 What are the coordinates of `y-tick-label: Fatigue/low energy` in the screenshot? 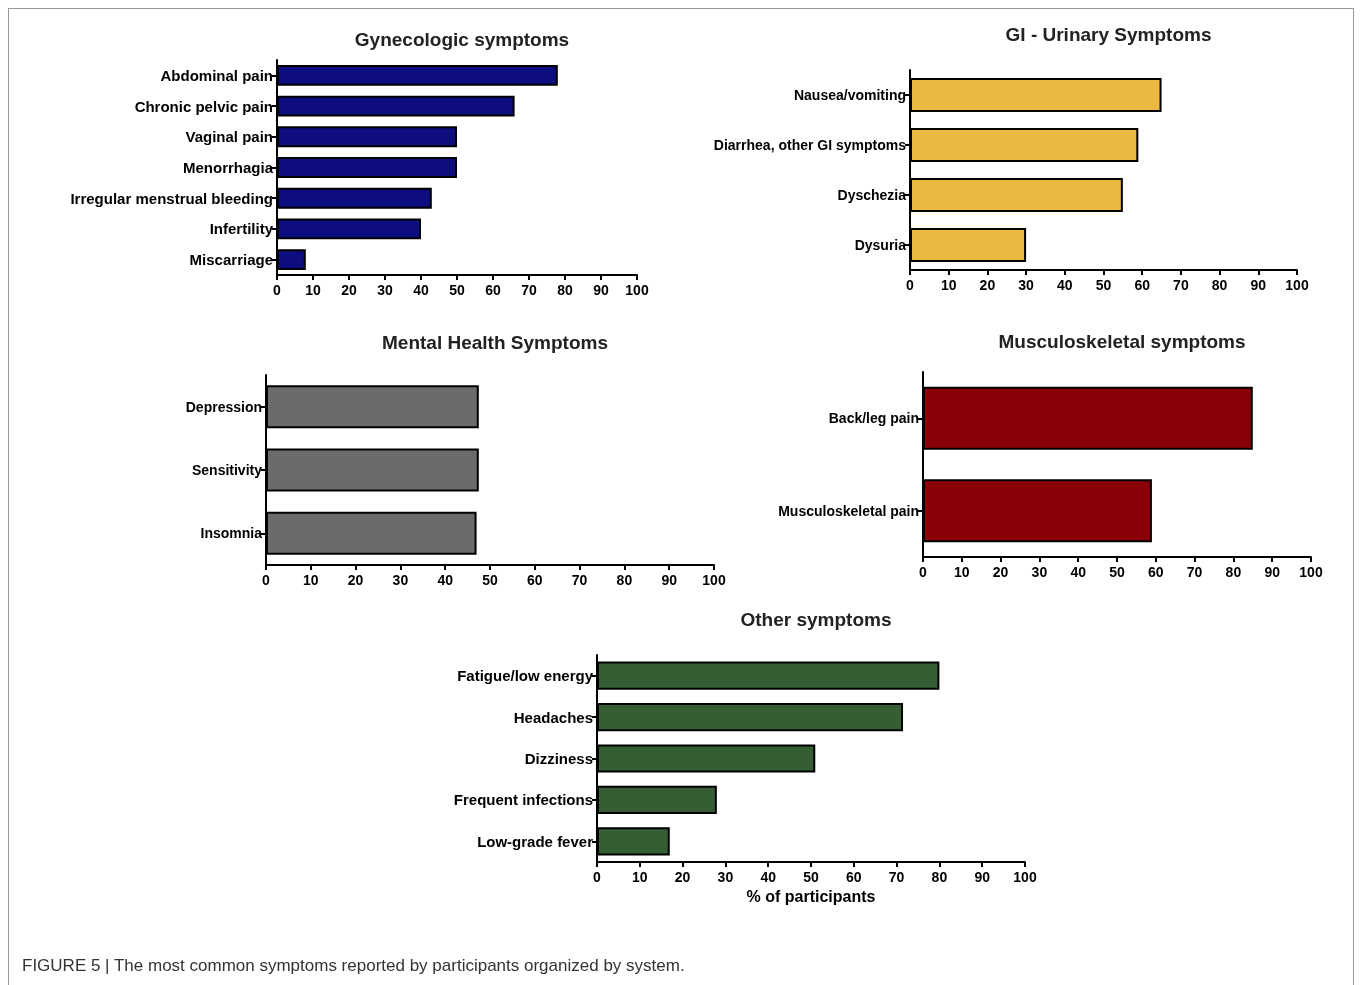 It's located at (525, 676).